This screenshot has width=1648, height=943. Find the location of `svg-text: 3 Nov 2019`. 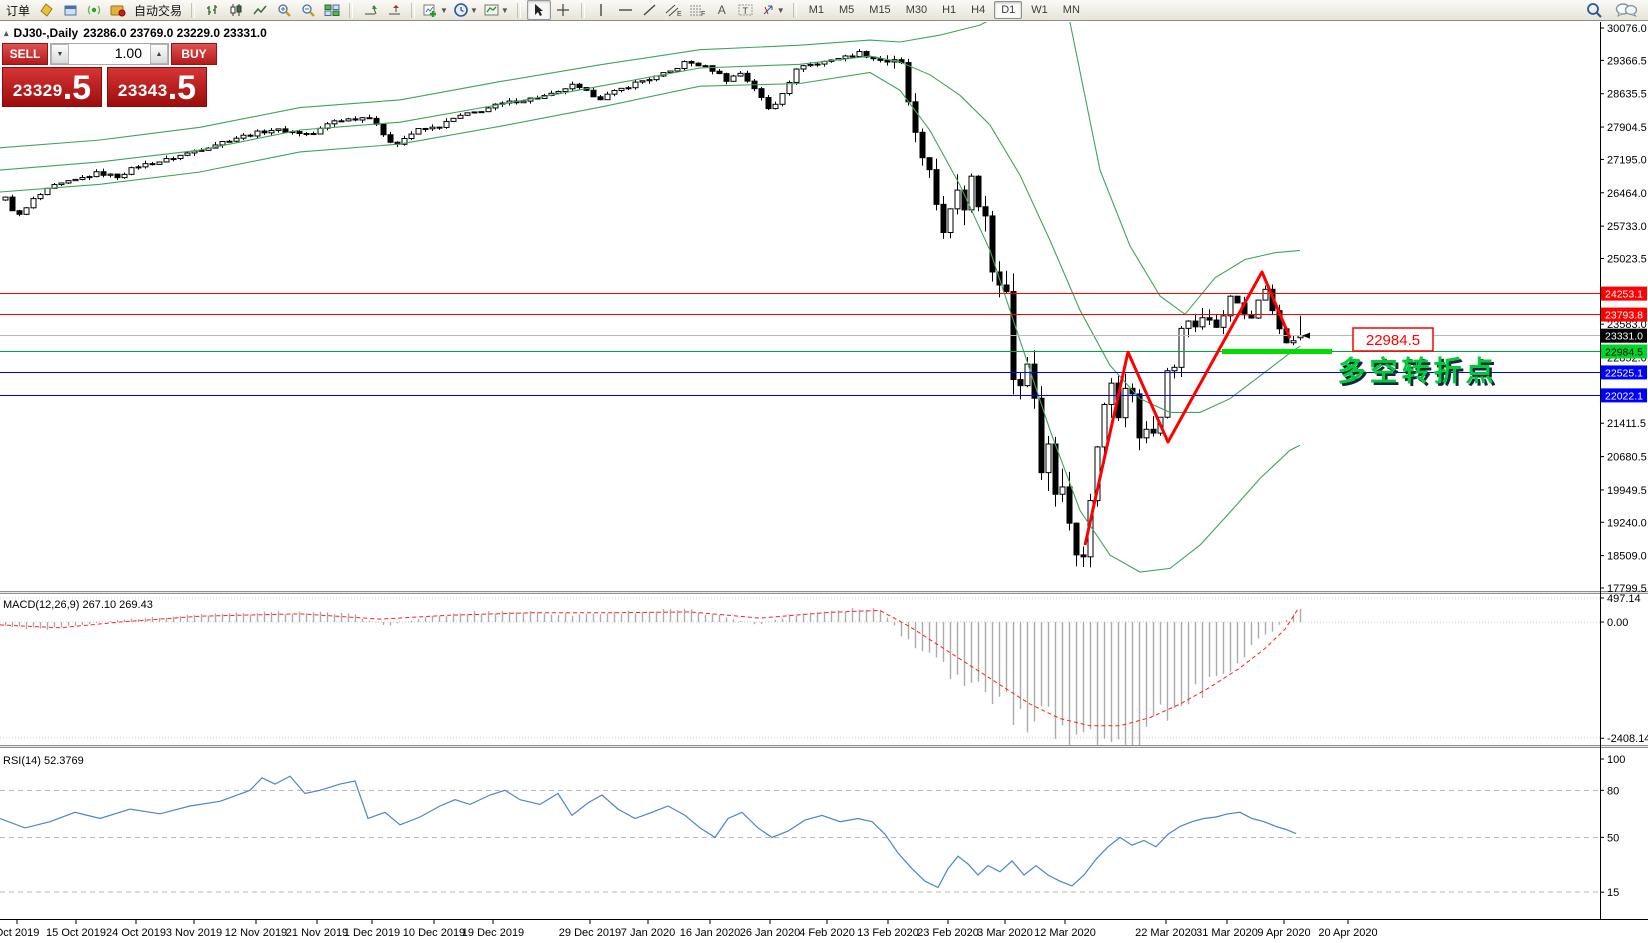

svg-text: 3 Nov 2019 is located at coordinates (194, 933).